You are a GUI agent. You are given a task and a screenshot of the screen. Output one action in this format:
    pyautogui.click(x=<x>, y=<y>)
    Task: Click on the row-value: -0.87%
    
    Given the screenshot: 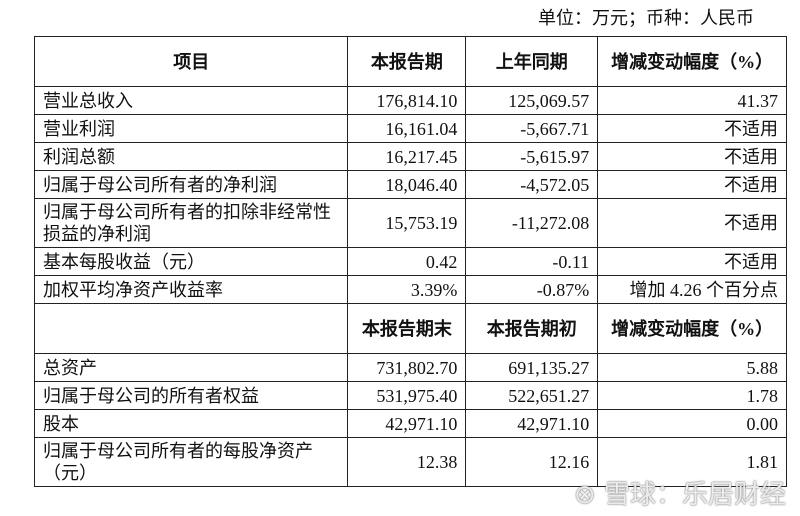 What is the action you would take?
    pyautogui.click(x=532, y=289)
    